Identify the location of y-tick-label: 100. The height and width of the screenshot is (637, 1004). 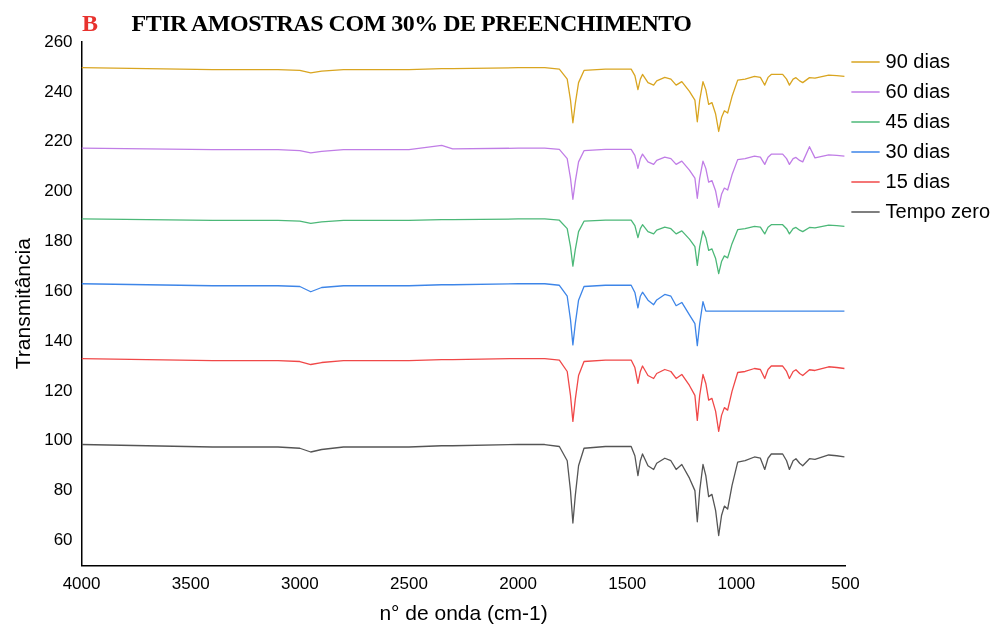
(58, 440).